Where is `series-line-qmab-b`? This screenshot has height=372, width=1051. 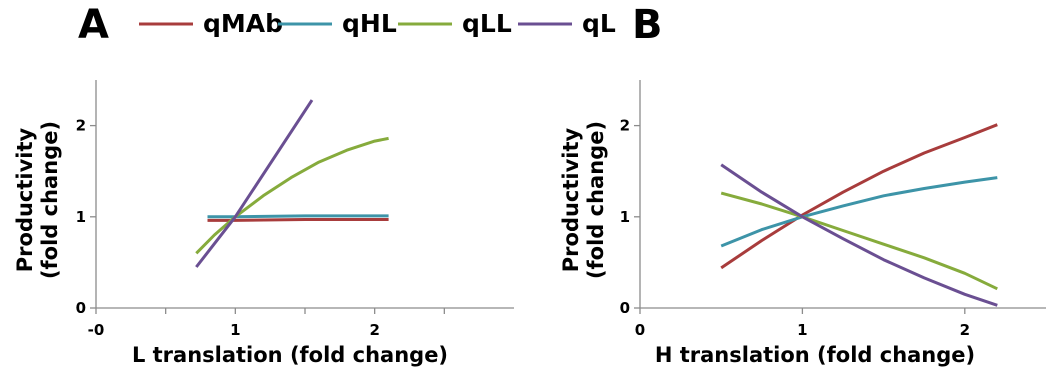
series-line-qmab-b is located at coordinates (859, 196).